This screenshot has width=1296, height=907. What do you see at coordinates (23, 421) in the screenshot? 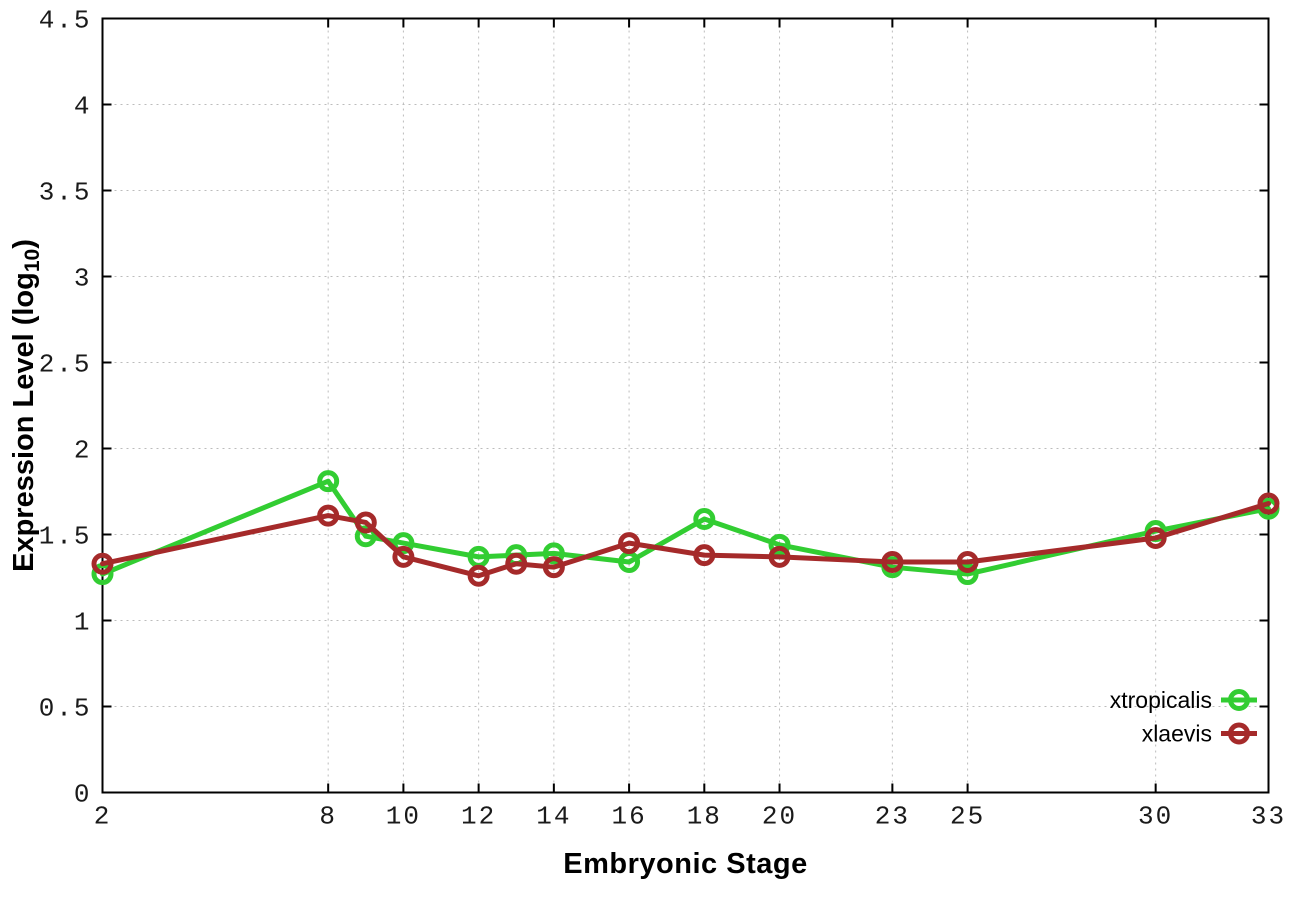
I see `y-axis-title-text: Expression Level (log` at bounding box center [23, 421].